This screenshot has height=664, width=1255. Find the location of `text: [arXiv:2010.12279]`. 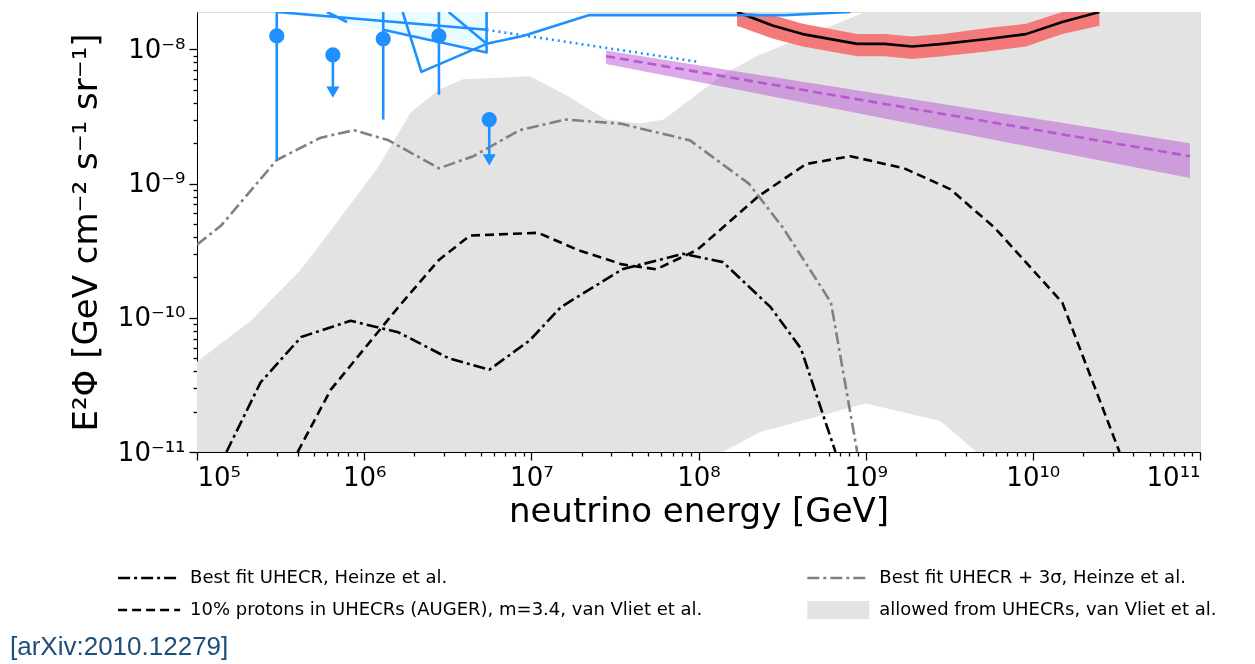

text: [arXiv:2010.12279] is located at coordinates (119, 646).